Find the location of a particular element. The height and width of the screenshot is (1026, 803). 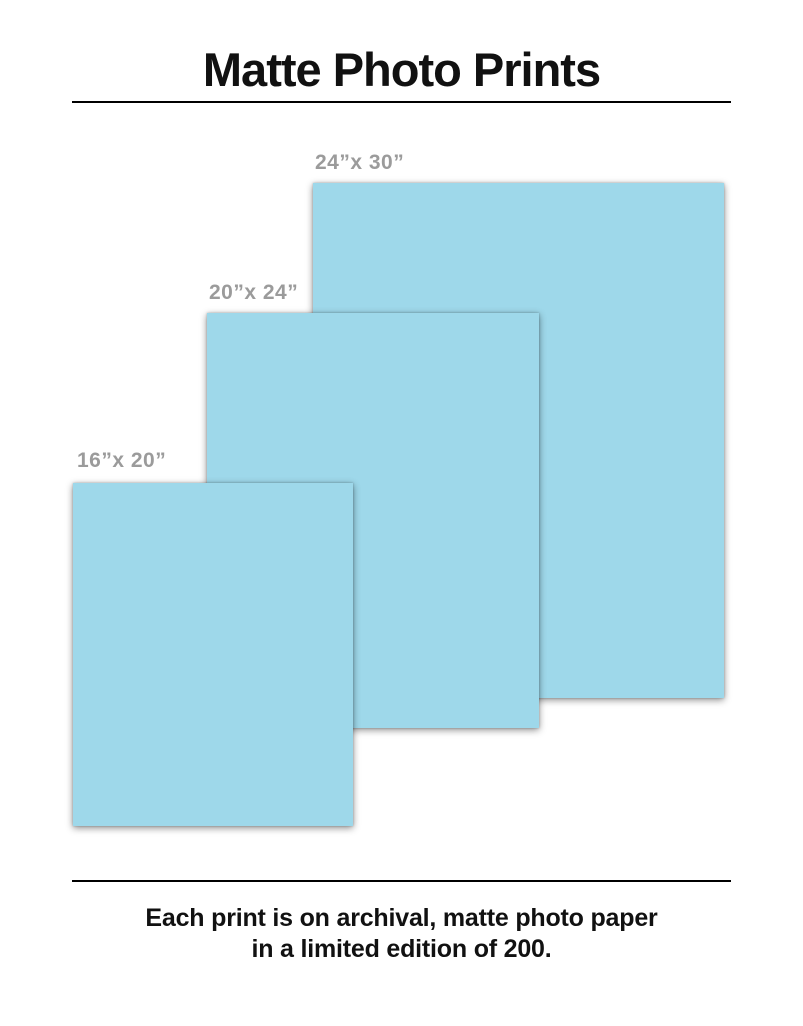

print-size-label-16x20: 16”x 20” is located at coordinates (122, 460).